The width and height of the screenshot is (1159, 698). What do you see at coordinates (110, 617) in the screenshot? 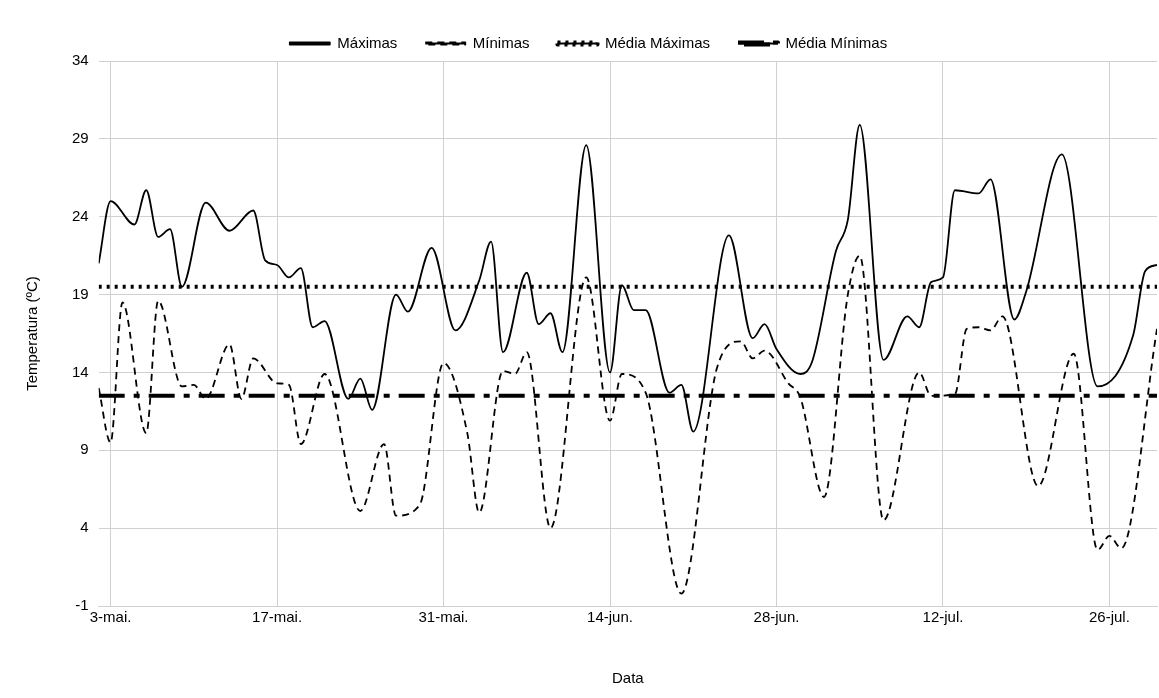
I see `x-tick-label: 3-mai.` at bounding box center [110, 617].